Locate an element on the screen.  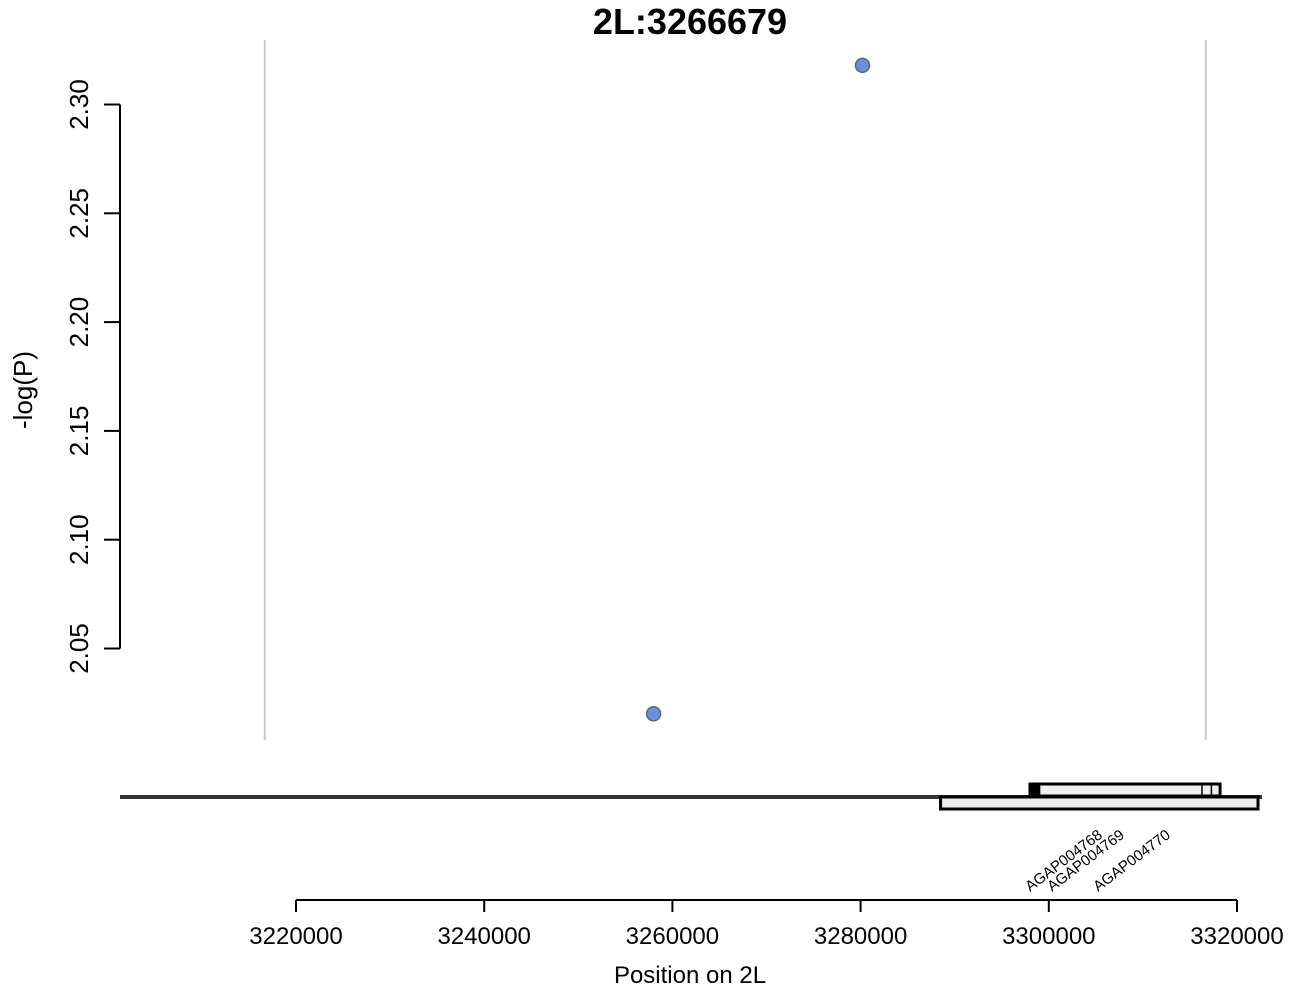
x-tick-label: 3220000 is located at coordinates (295, 936).